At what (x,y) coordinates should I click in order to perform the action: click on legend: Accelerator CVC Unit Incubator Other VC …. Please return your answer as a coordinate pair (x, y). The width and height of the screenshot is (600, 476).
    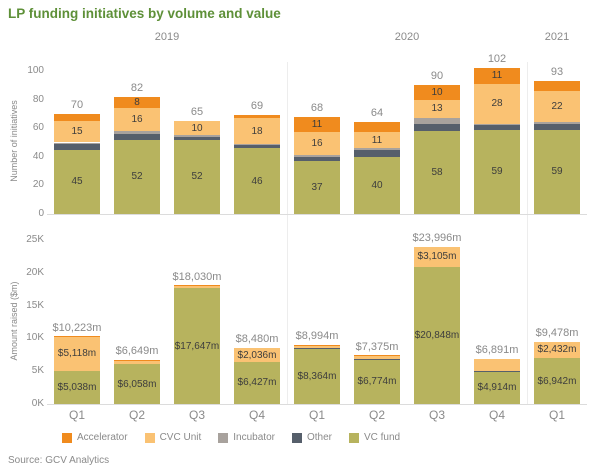
    Looking at the image, I should click on (231, 437).